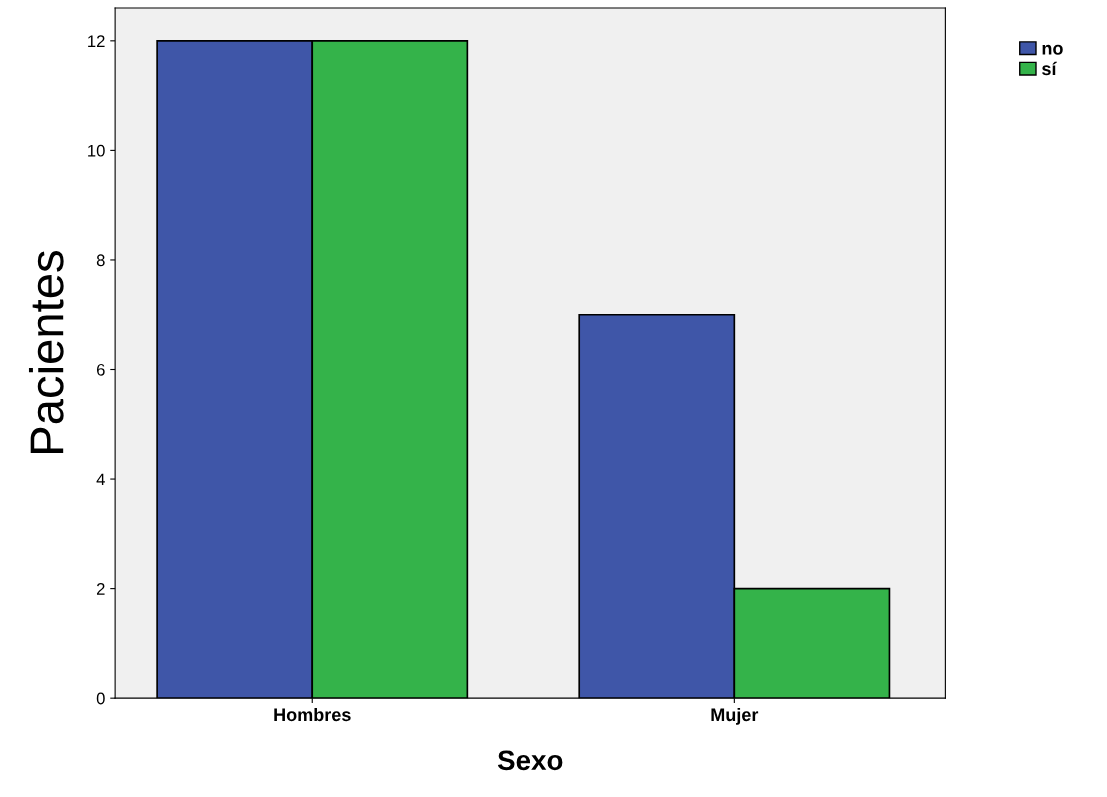  What do you see at coordinates (530, 760) in the screenshot?
I see `x-axis-title: Sexo` at bounding box center [530, 760].